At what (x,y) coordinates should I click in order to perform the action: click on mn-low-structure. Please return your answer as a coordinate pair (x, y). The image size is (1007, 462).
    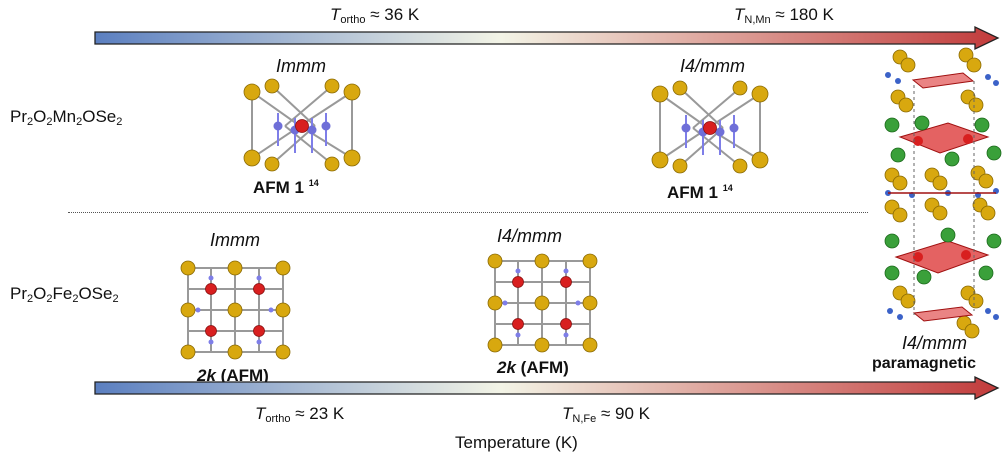
    Looking at the image, I should click on (302, 125).